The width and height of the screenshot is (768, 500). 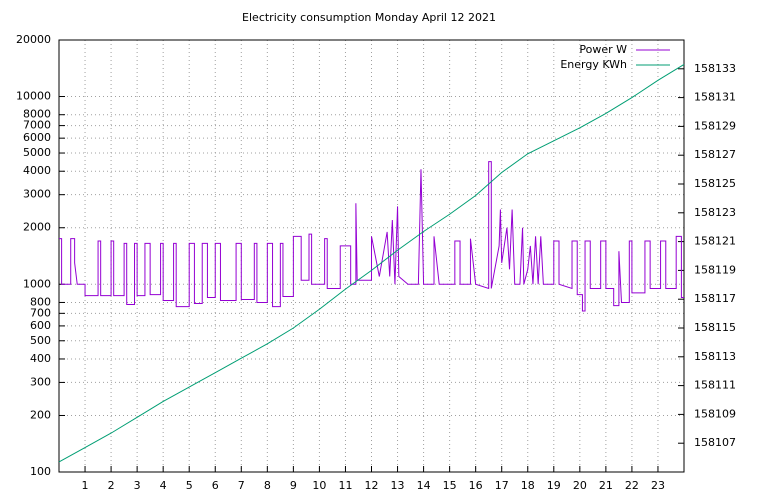 I want to click on x-tick-label: 7, so click(x=241, y=485).